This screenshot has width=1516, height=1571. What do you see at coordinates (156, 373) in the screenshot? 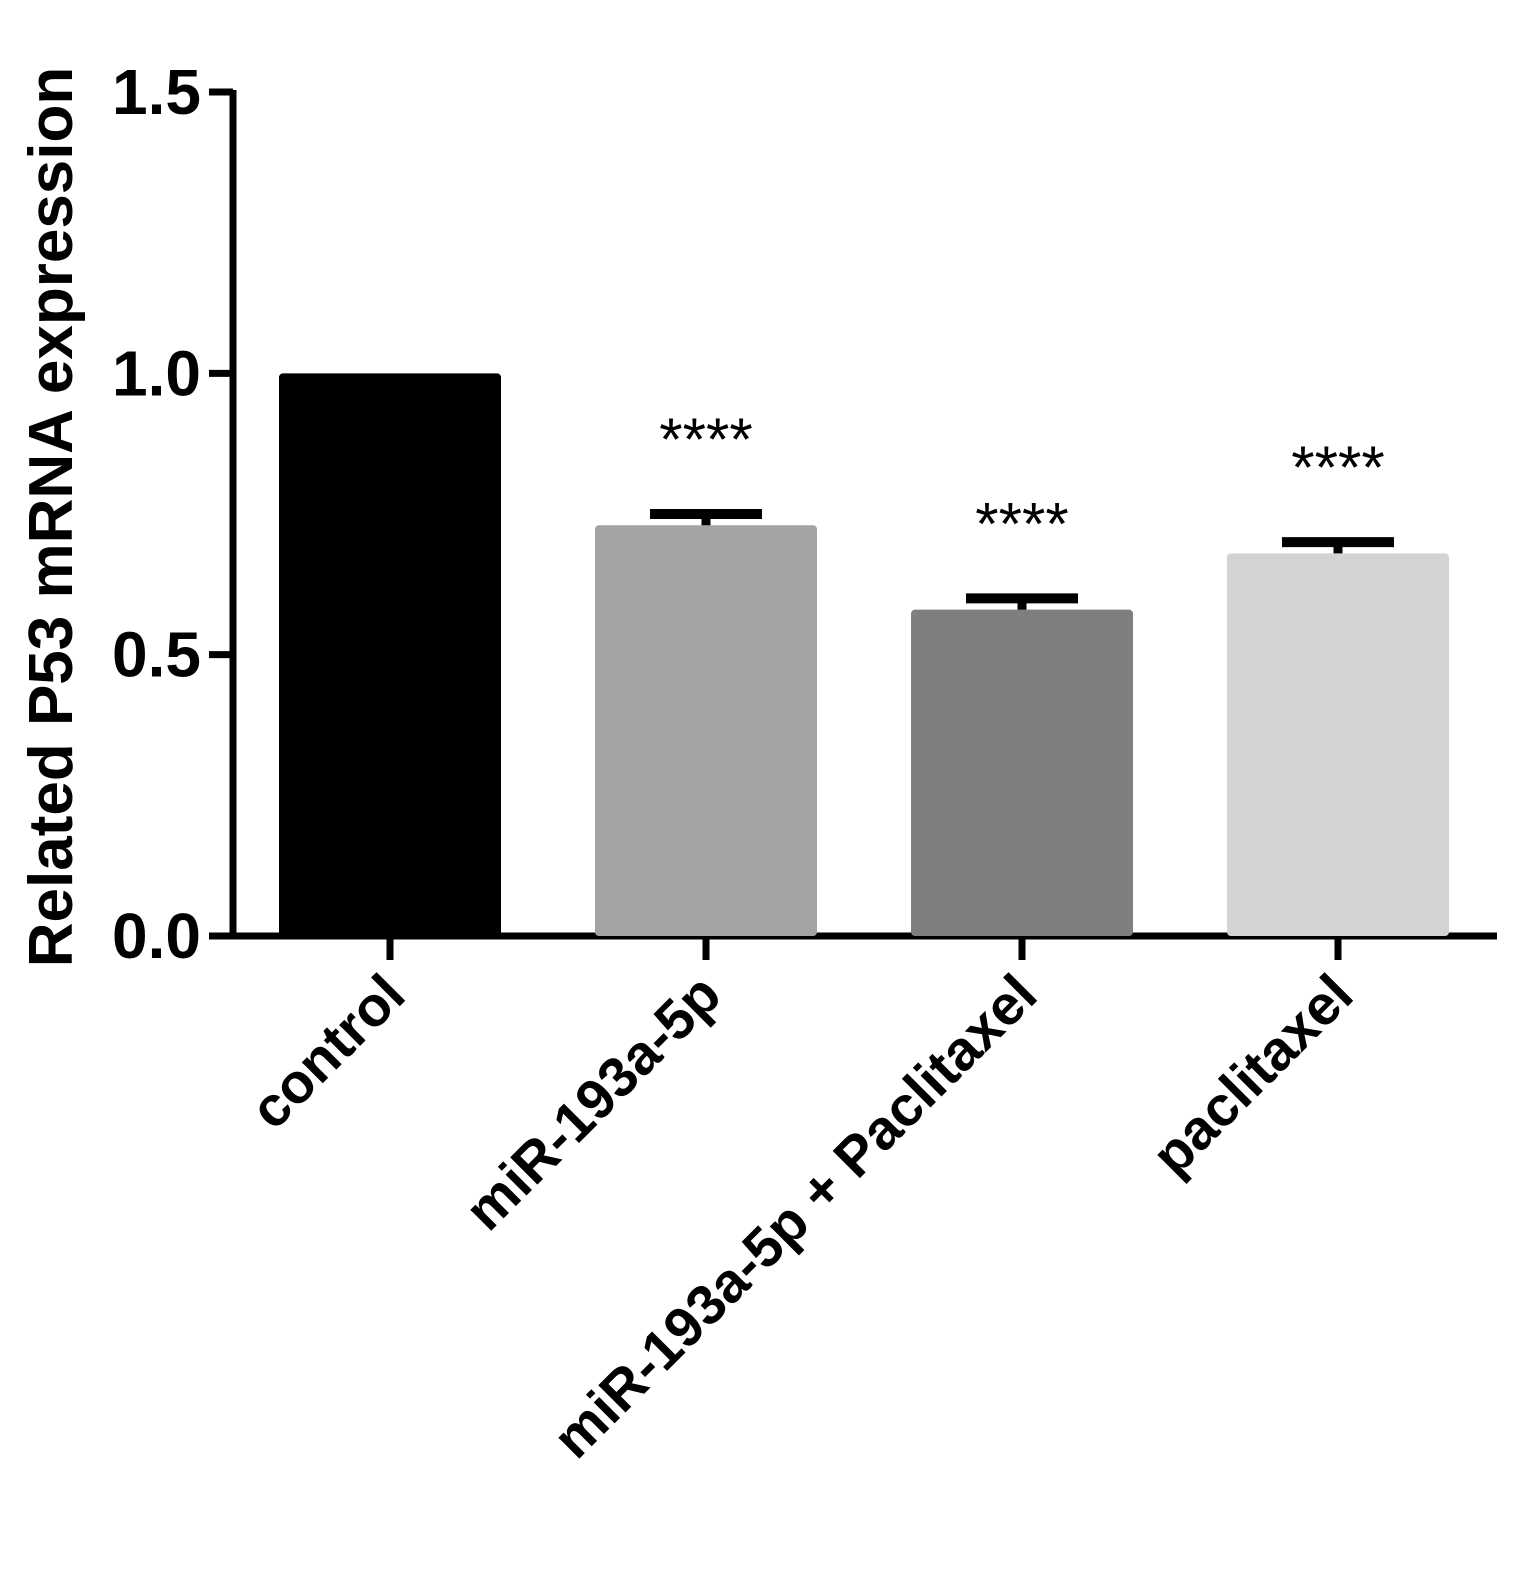
I see `y-tick-label: 1.0` at bounding box center [156, 373].